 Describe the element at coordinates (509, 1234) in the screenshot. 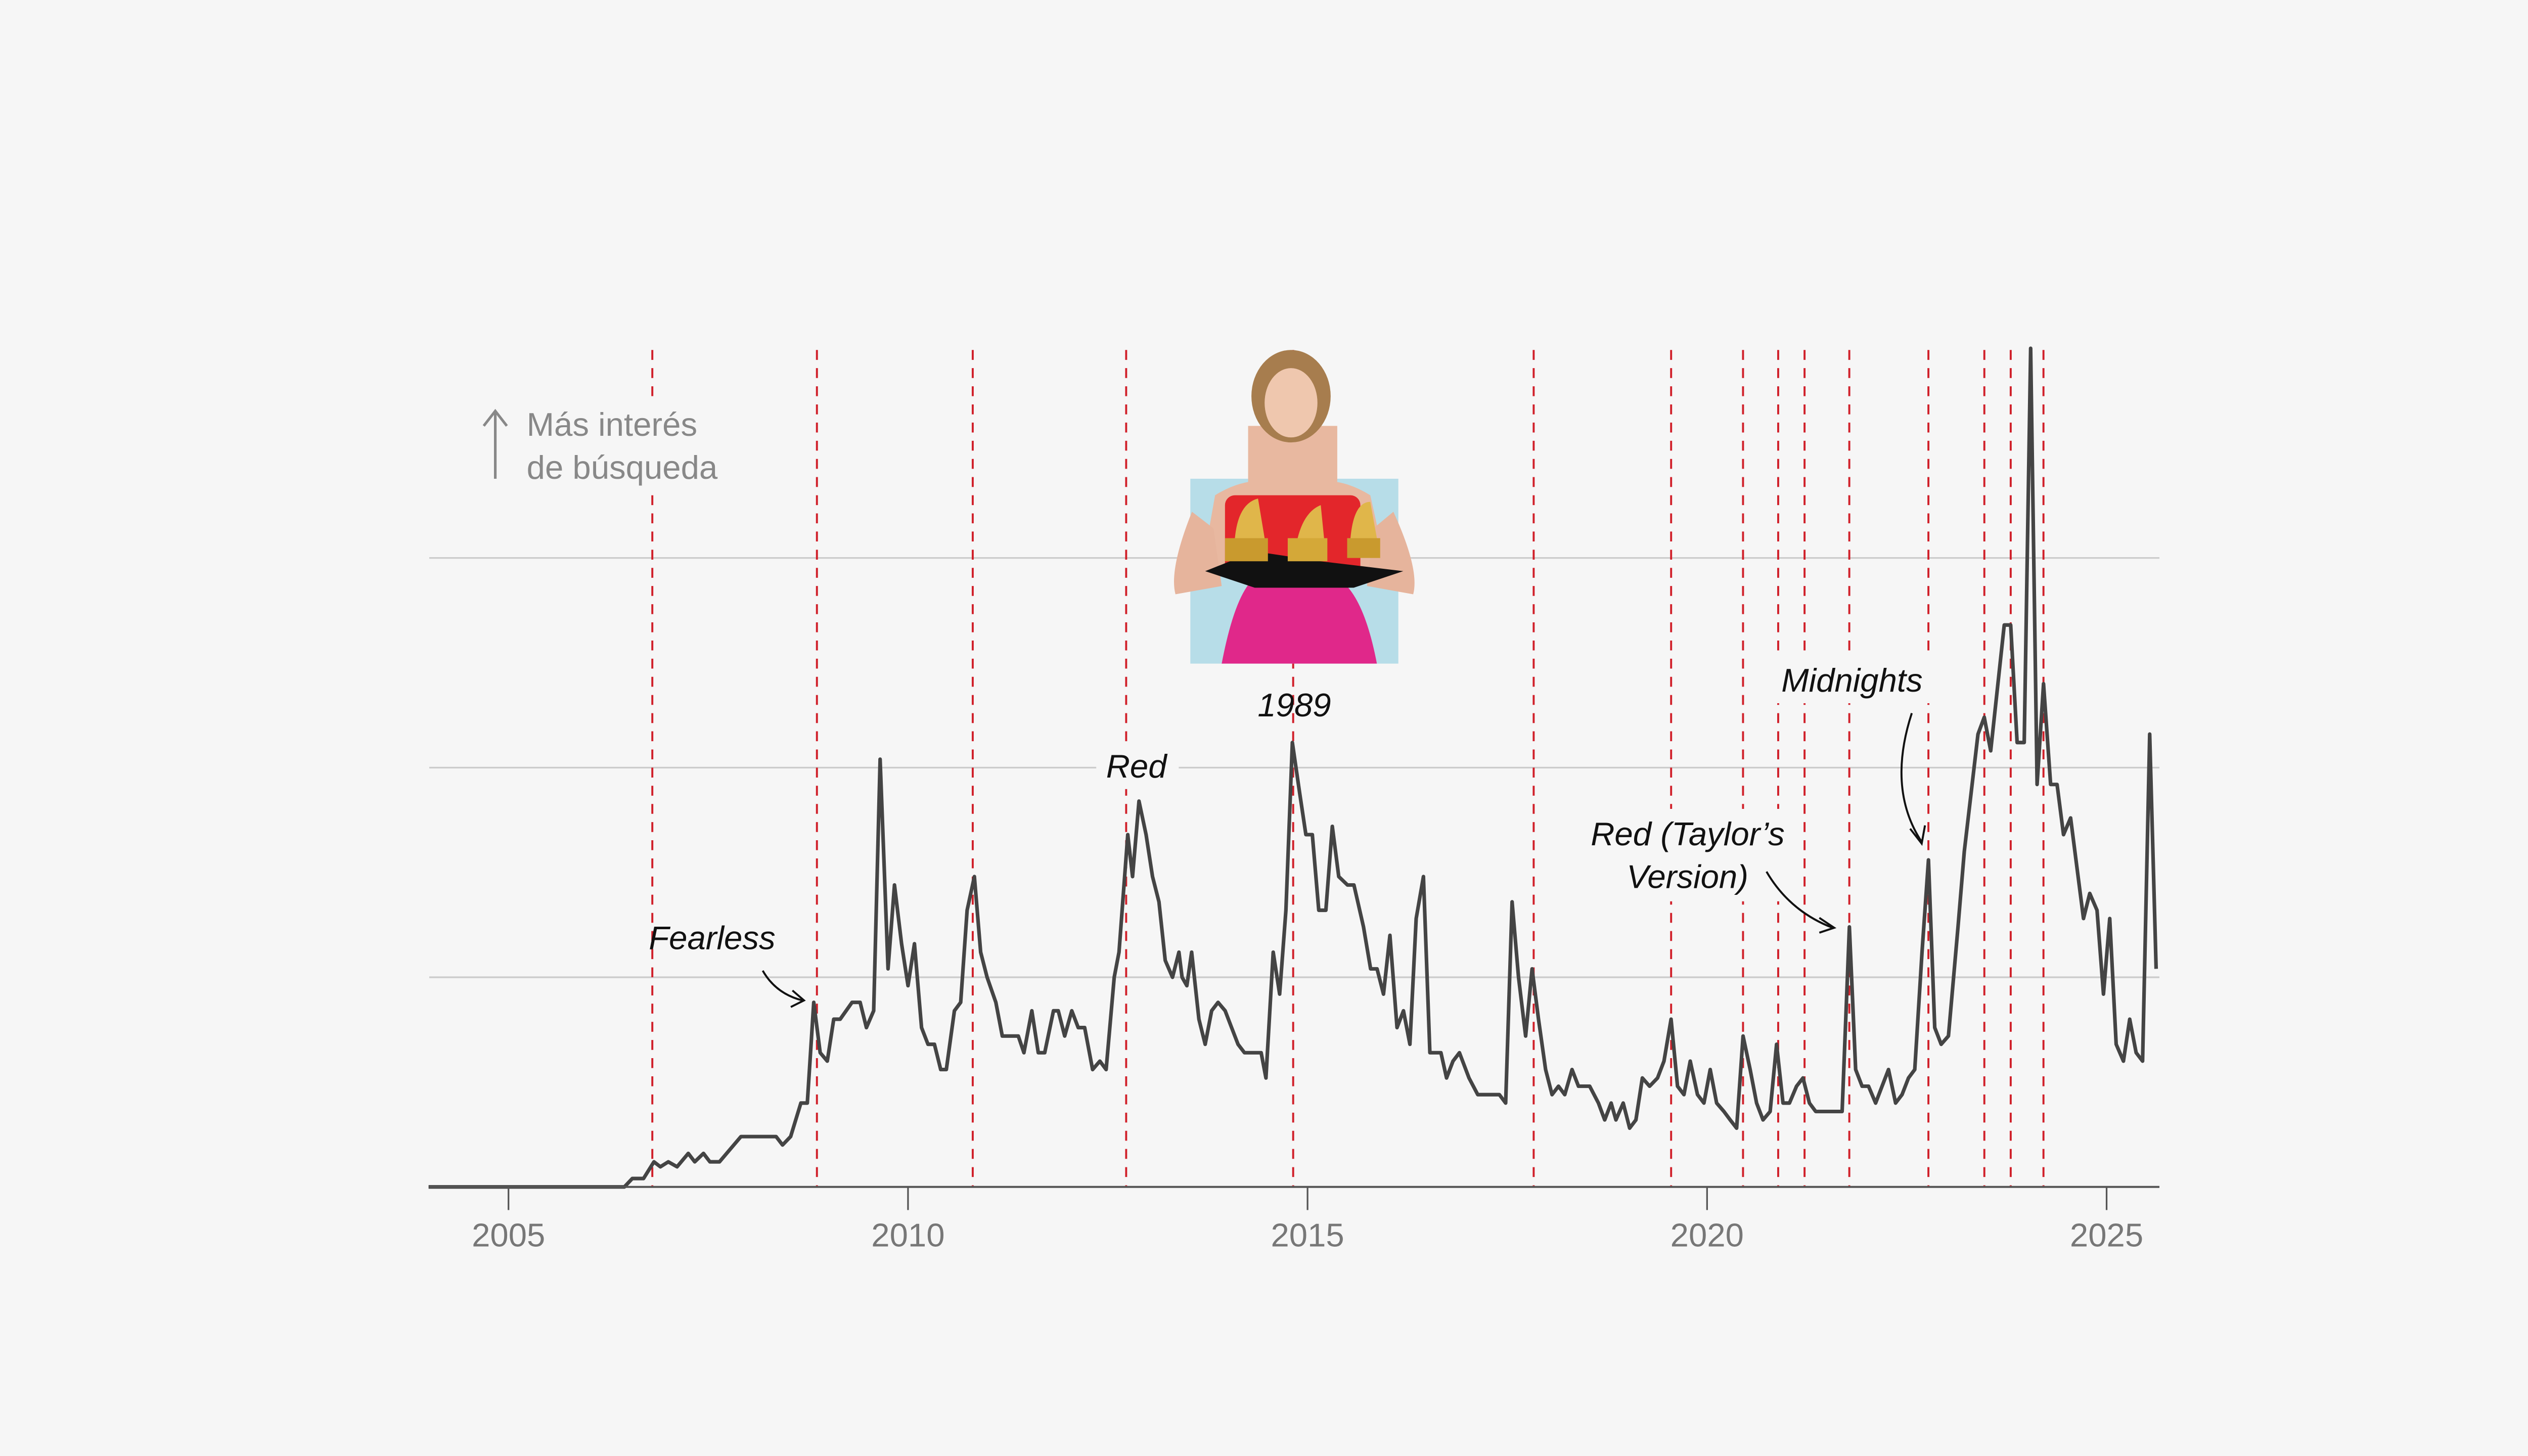

I see `x-tick-label-2005: 2005` at that location.